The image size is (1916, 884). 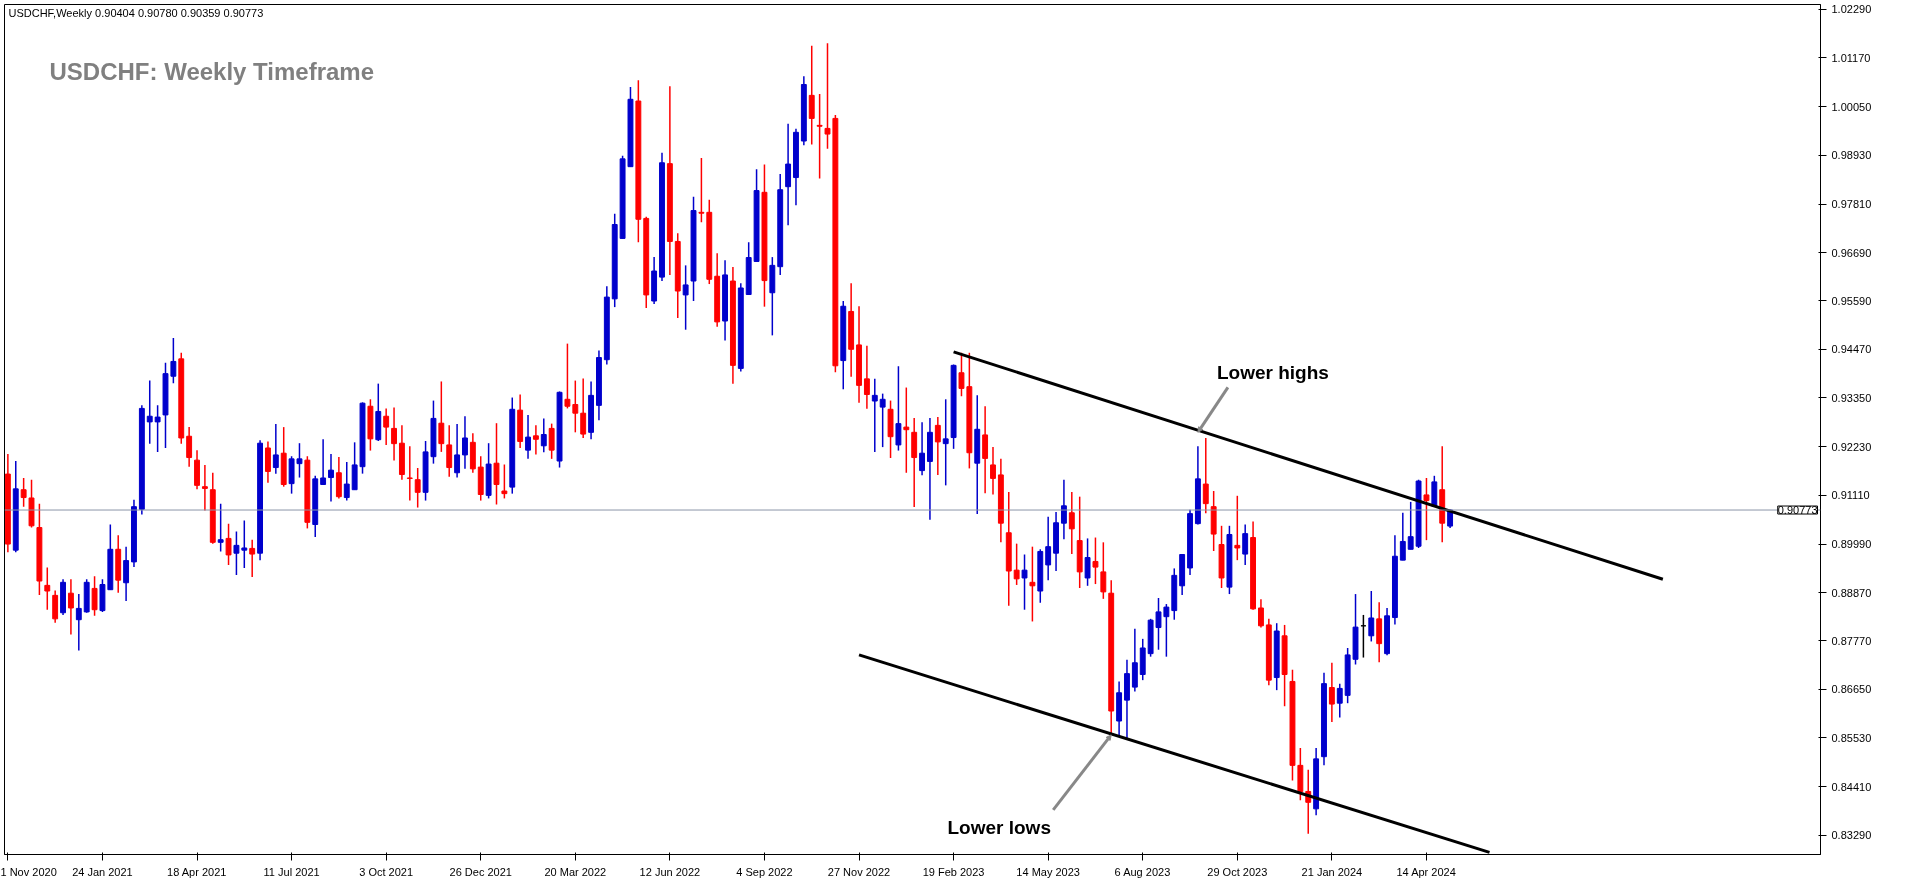 What do you see at coordinates (1851, 155) in the screenshot?
I see `y-tick-label: 0.98930` at bounding box center [1851, 155].